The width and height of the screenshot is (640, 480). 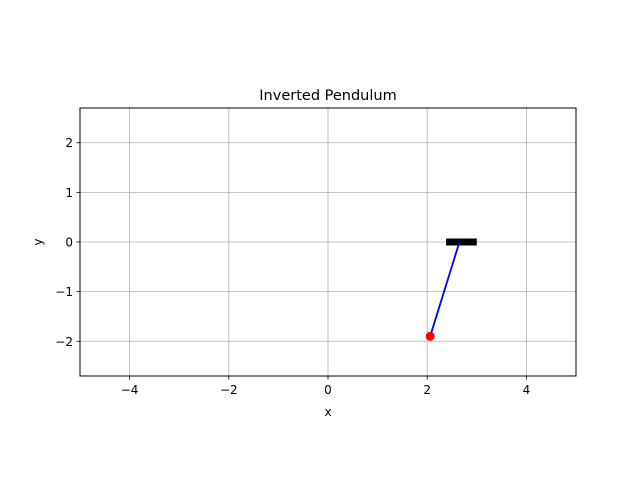 I want to click on y-axis-label: y, so click(x=38, y=241).